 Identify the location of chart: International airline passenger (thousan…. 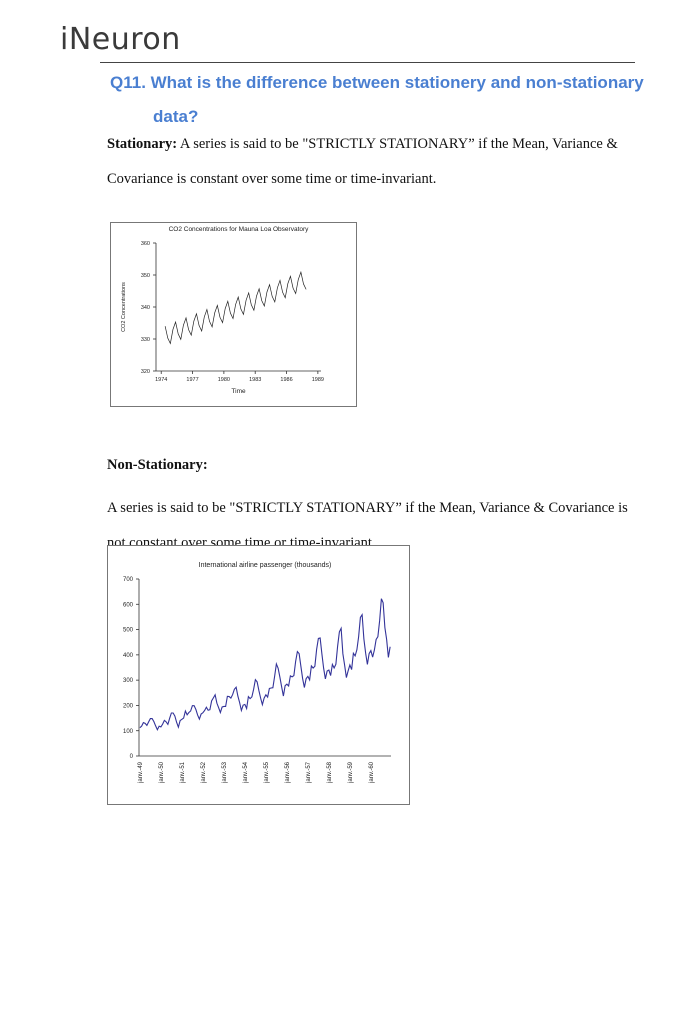
(258, 675).